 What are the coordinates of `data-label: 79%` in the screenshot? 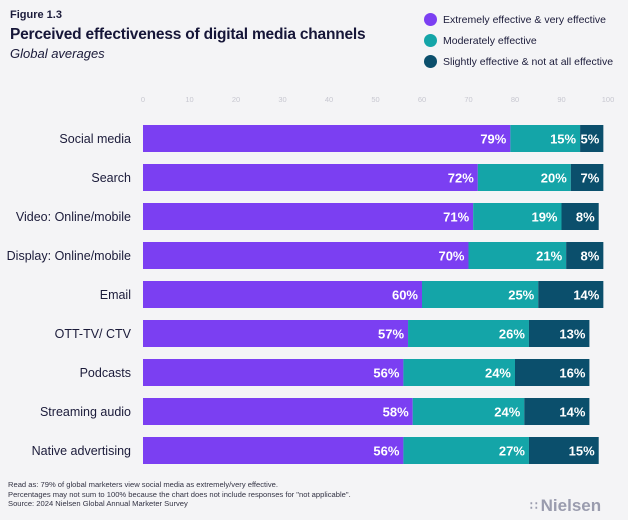 It's located at (493, 139).